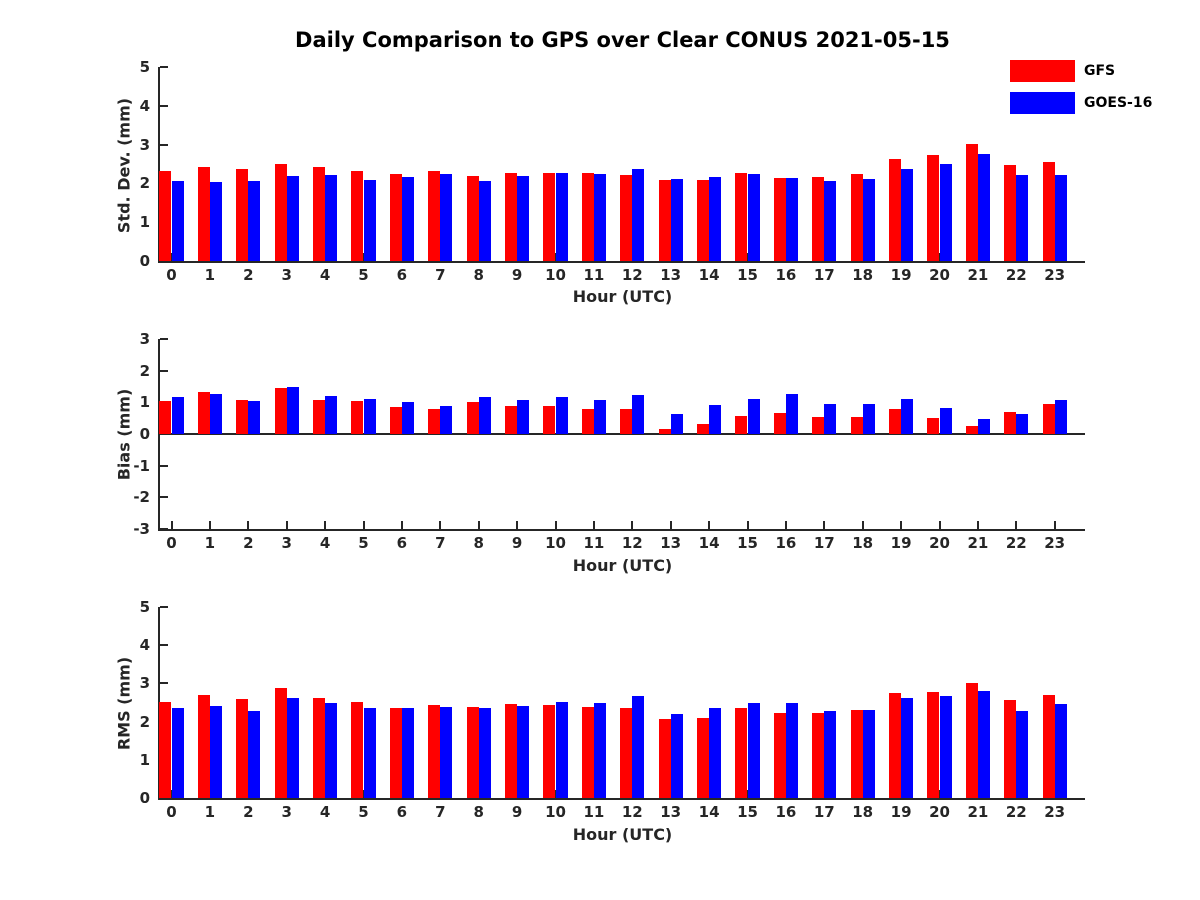 This screenshot has height=900, width=1200. What do you see at coordinates (939, 275) in the screenshot?
I see `x-tick-label: 20` at bounding box center [939, 275].